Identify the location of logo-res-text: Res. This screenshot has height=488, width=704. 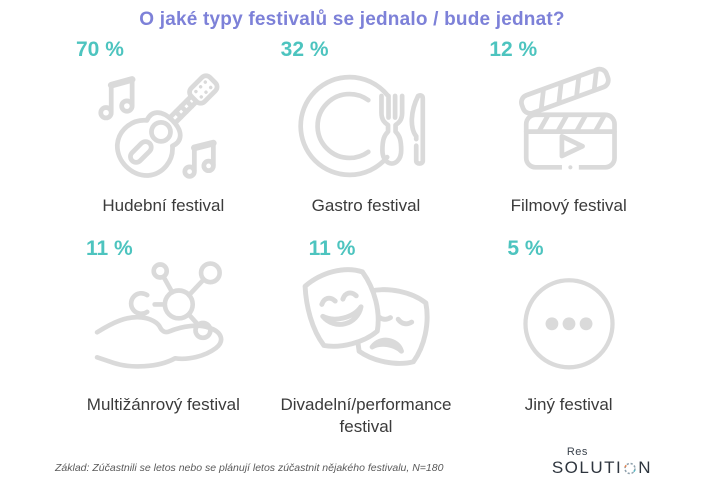
(577, 452).